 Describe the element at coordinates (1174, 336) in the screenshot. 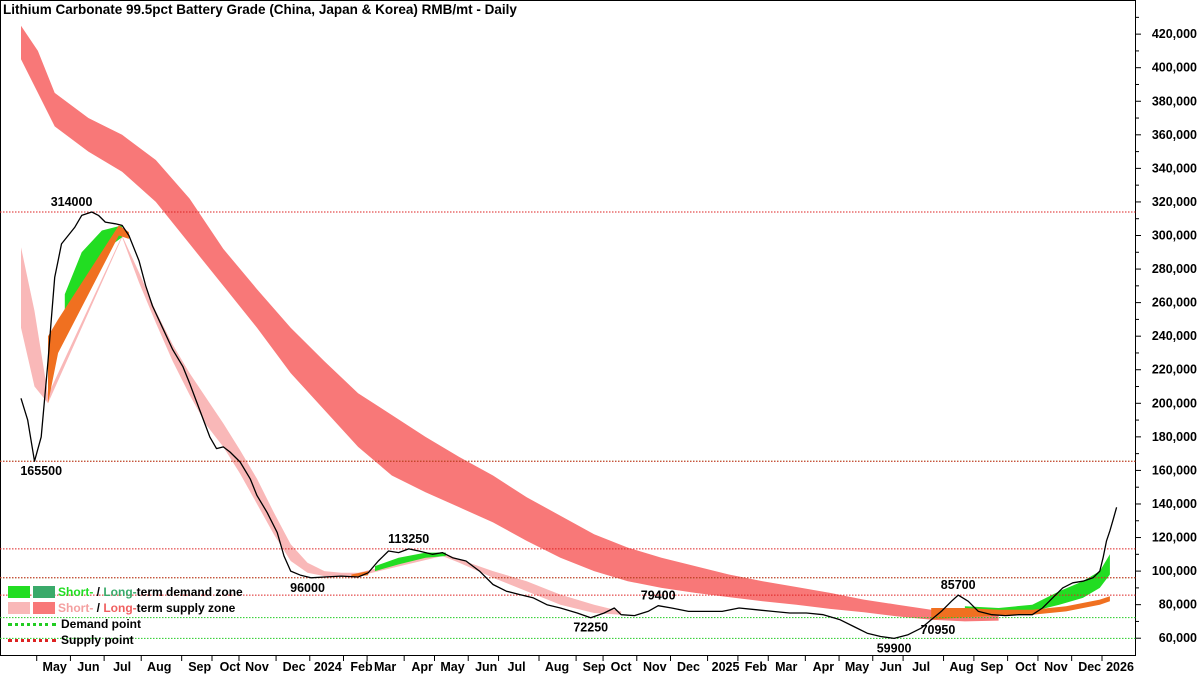

I see `y-tick-label: 240,000` at that location.